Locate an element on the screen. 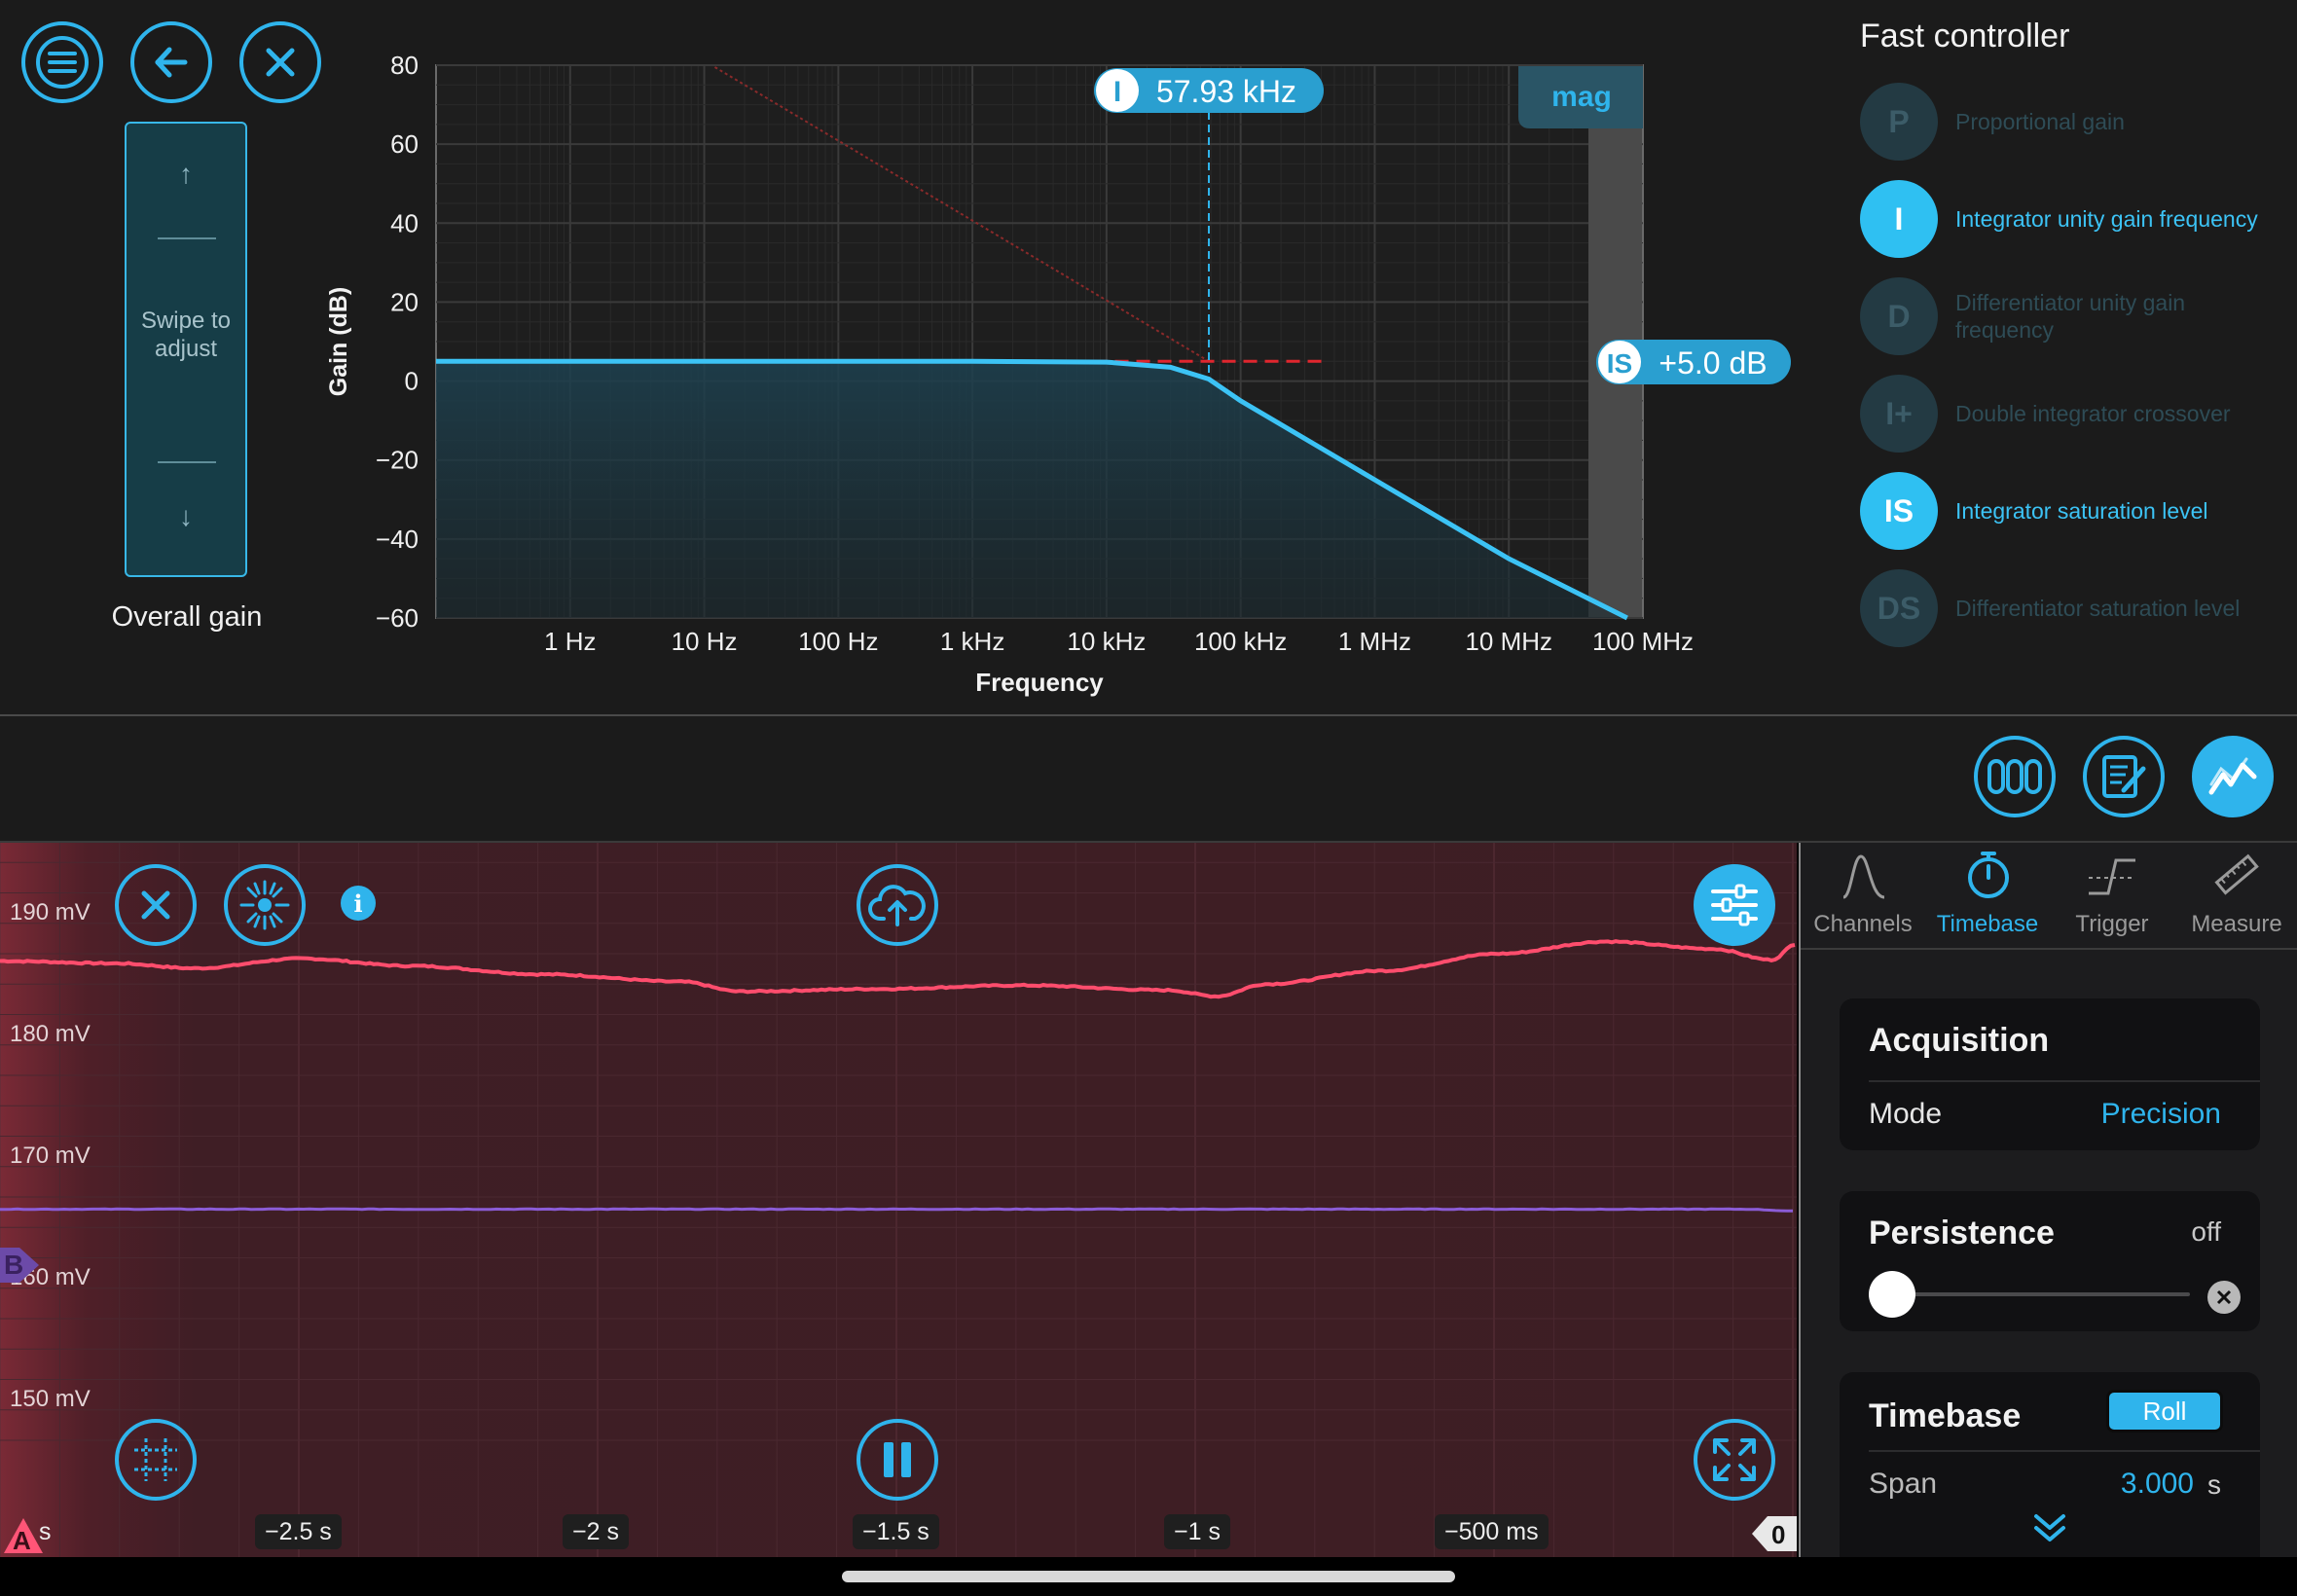  time-label-500ms: −500 ms is located at coordinates (1492, 1532).